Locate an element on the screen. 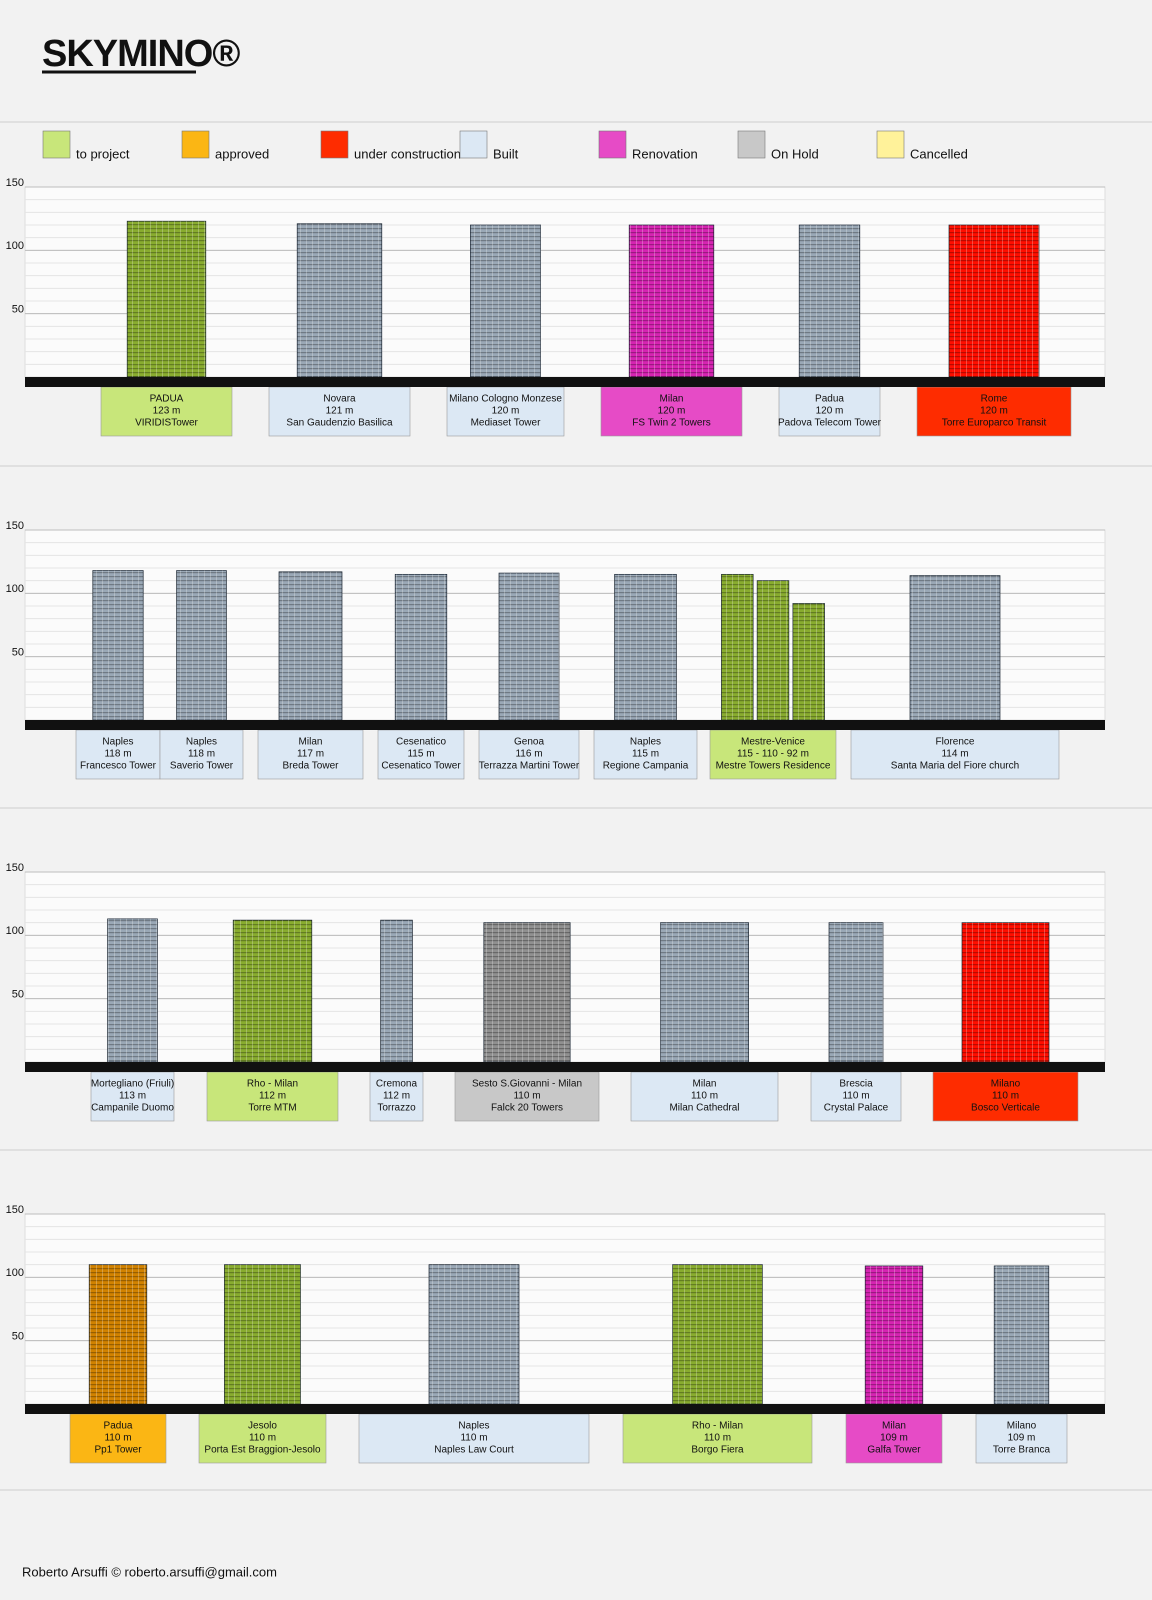 This screenshot has height=1600, width=1152. height-label: 123 m is located at coordinates (167, 411).